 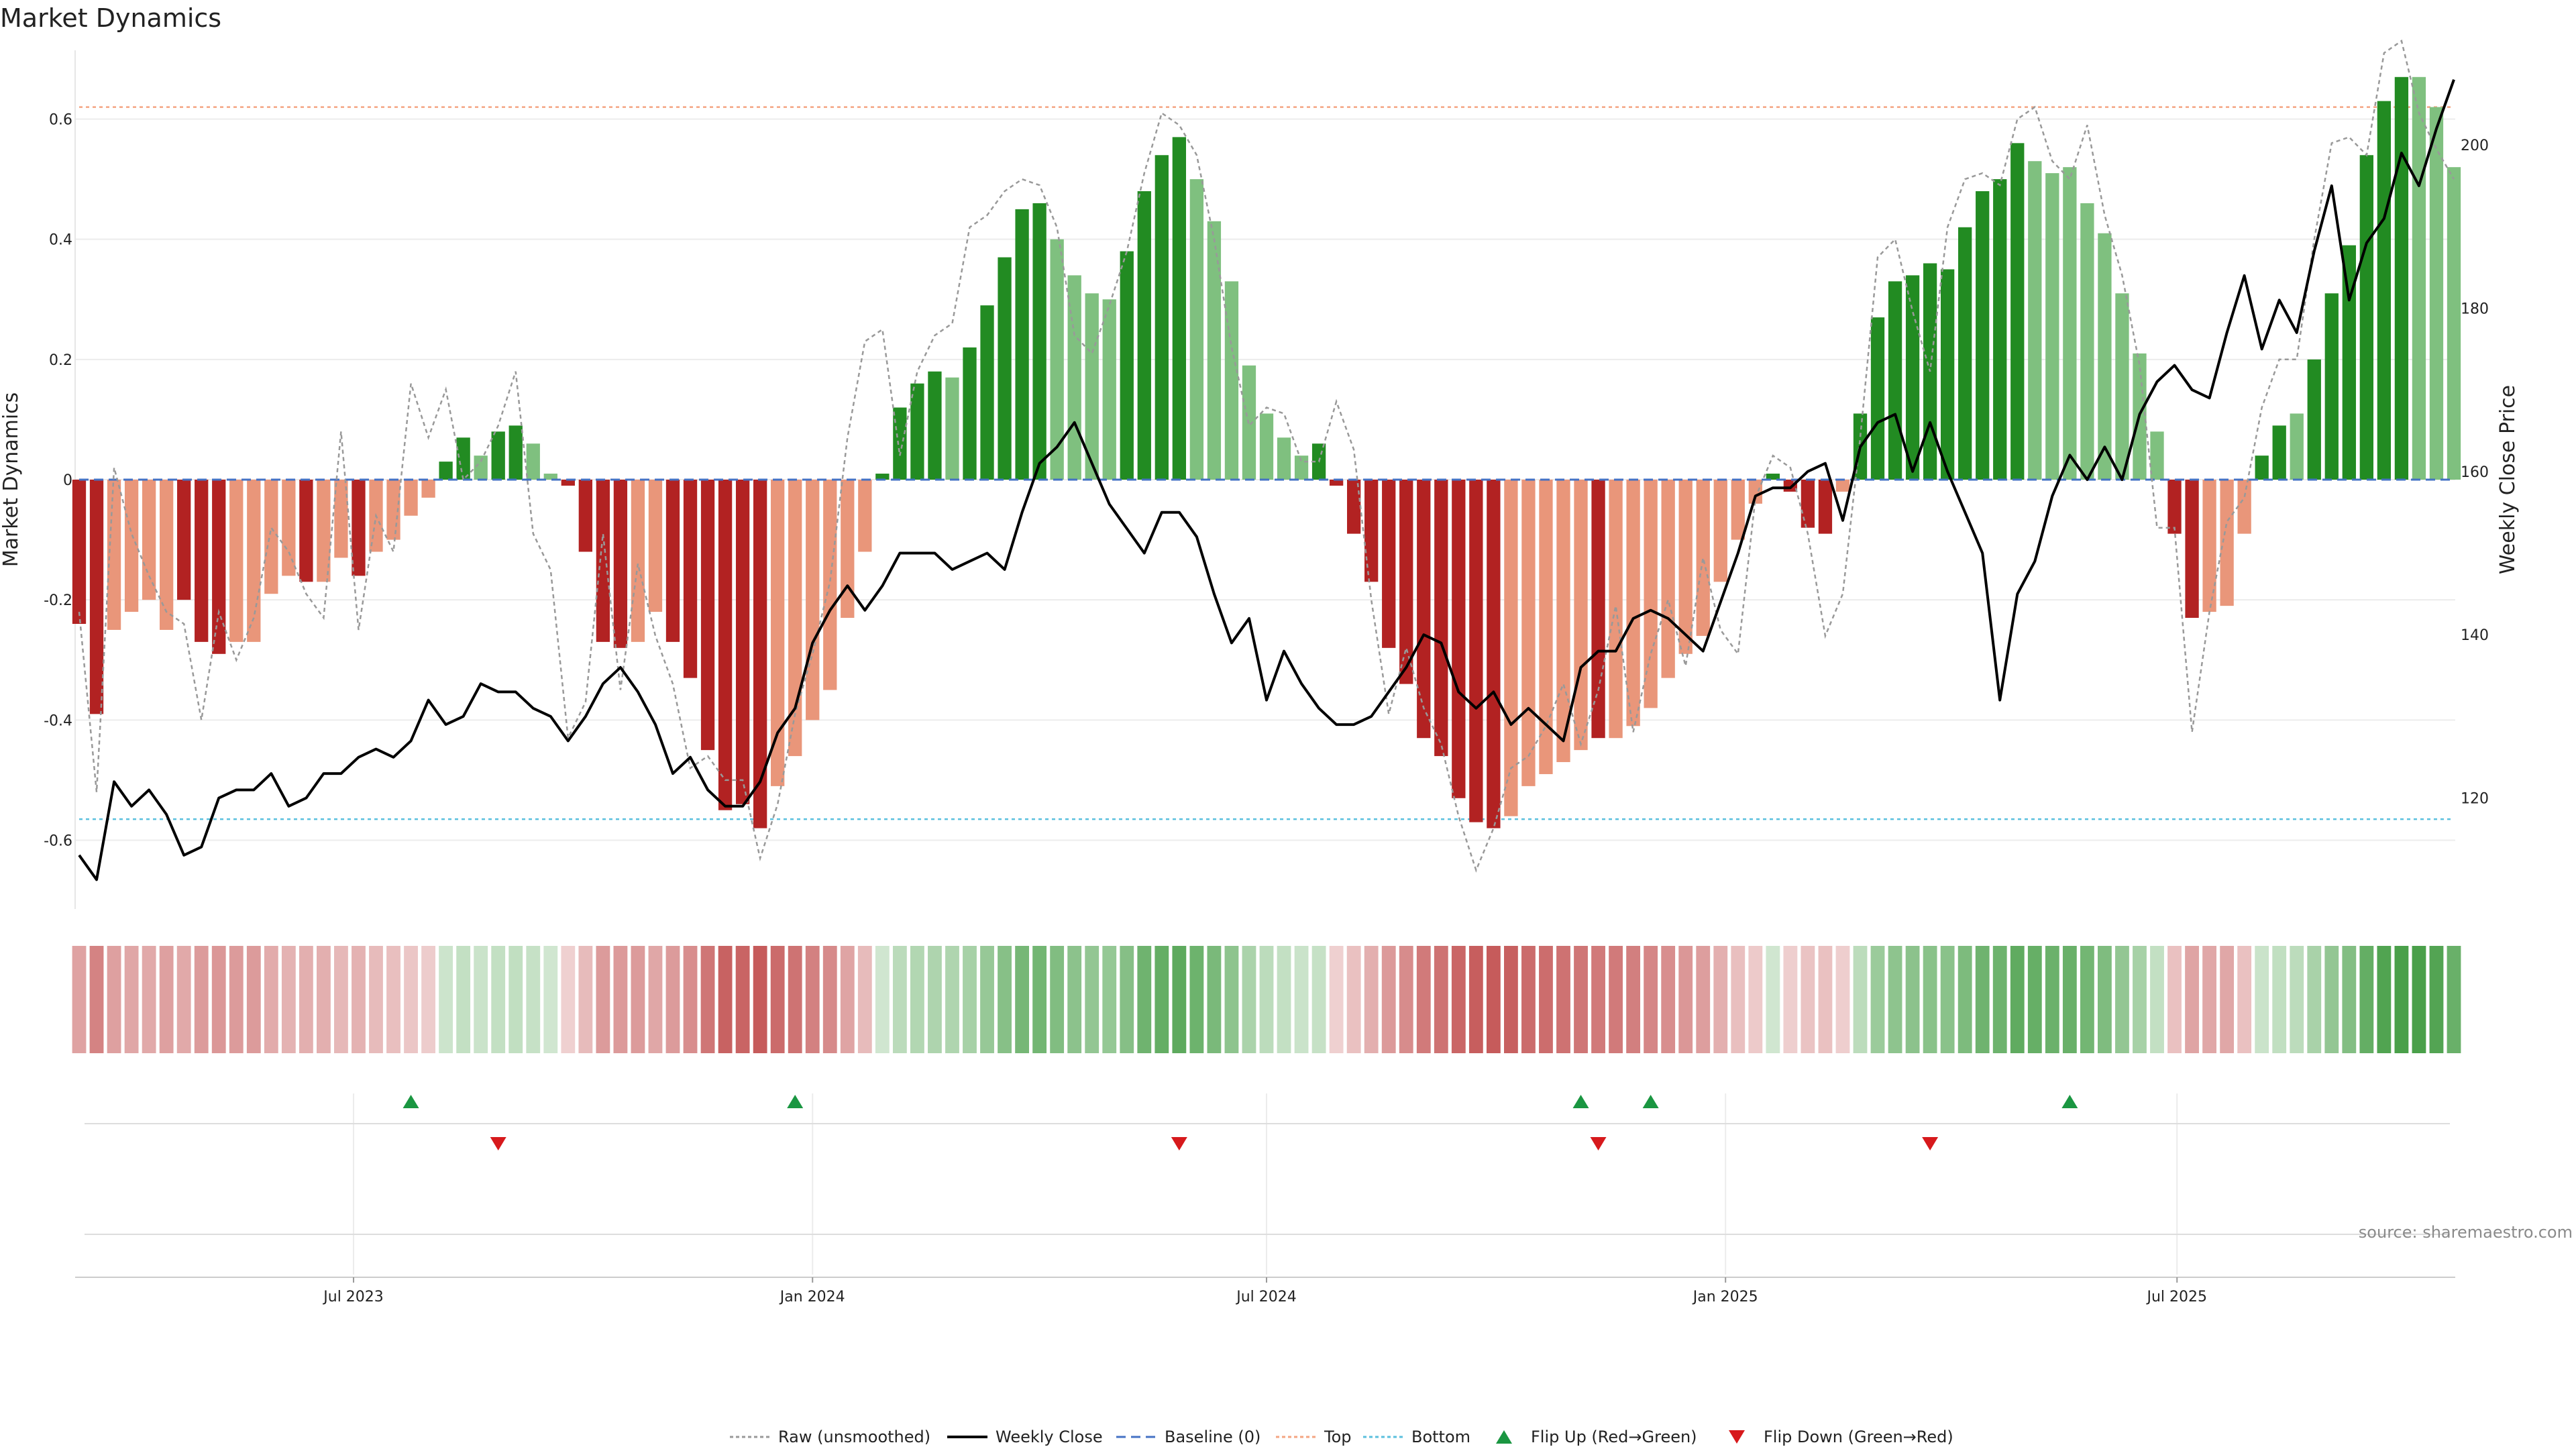 I want to click on legend-label: Weekly Close, so click(x=1049, y=1437).